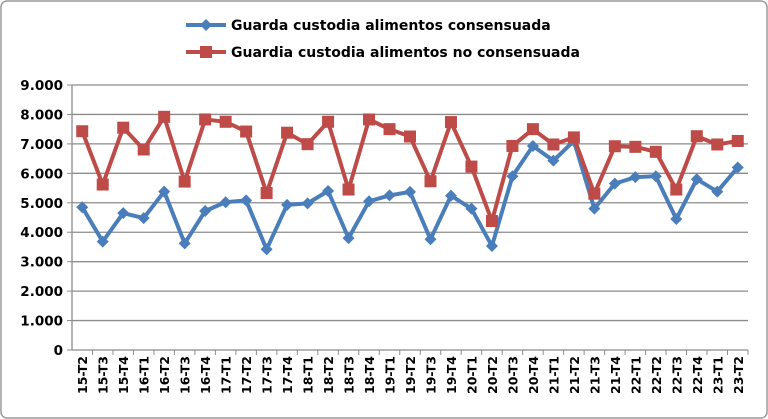 The width and height of the screenshot is (768, 419). Describe the element at coordinates (676, 375) in the screenshot. I see `x-tick-label: 22-T3` at that location.